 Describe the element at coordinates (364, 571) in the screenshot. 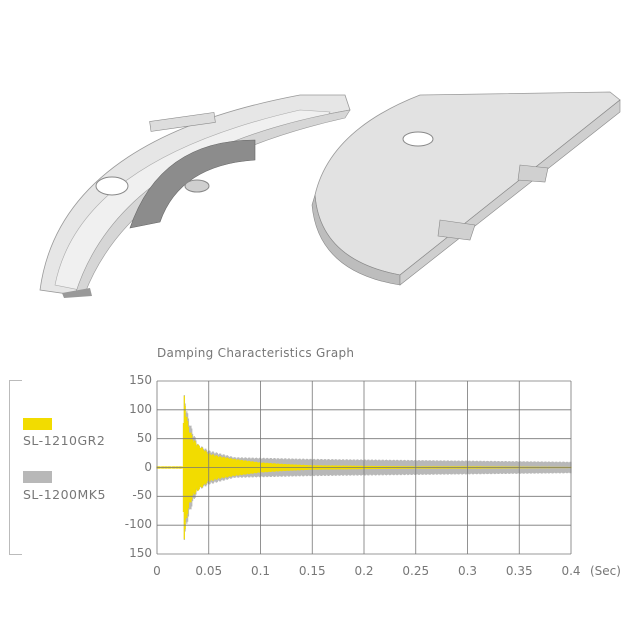

I see `x-tick-label: 0.2` at that location.